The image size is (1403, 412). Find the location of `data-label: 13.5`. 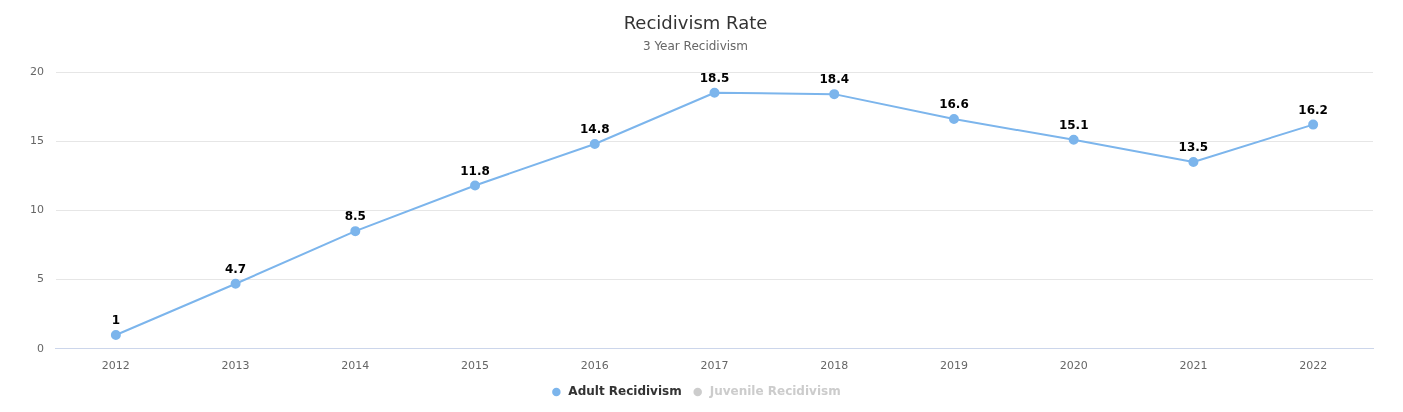

data-label: 13.5 is located at coordinates (1193, 147).